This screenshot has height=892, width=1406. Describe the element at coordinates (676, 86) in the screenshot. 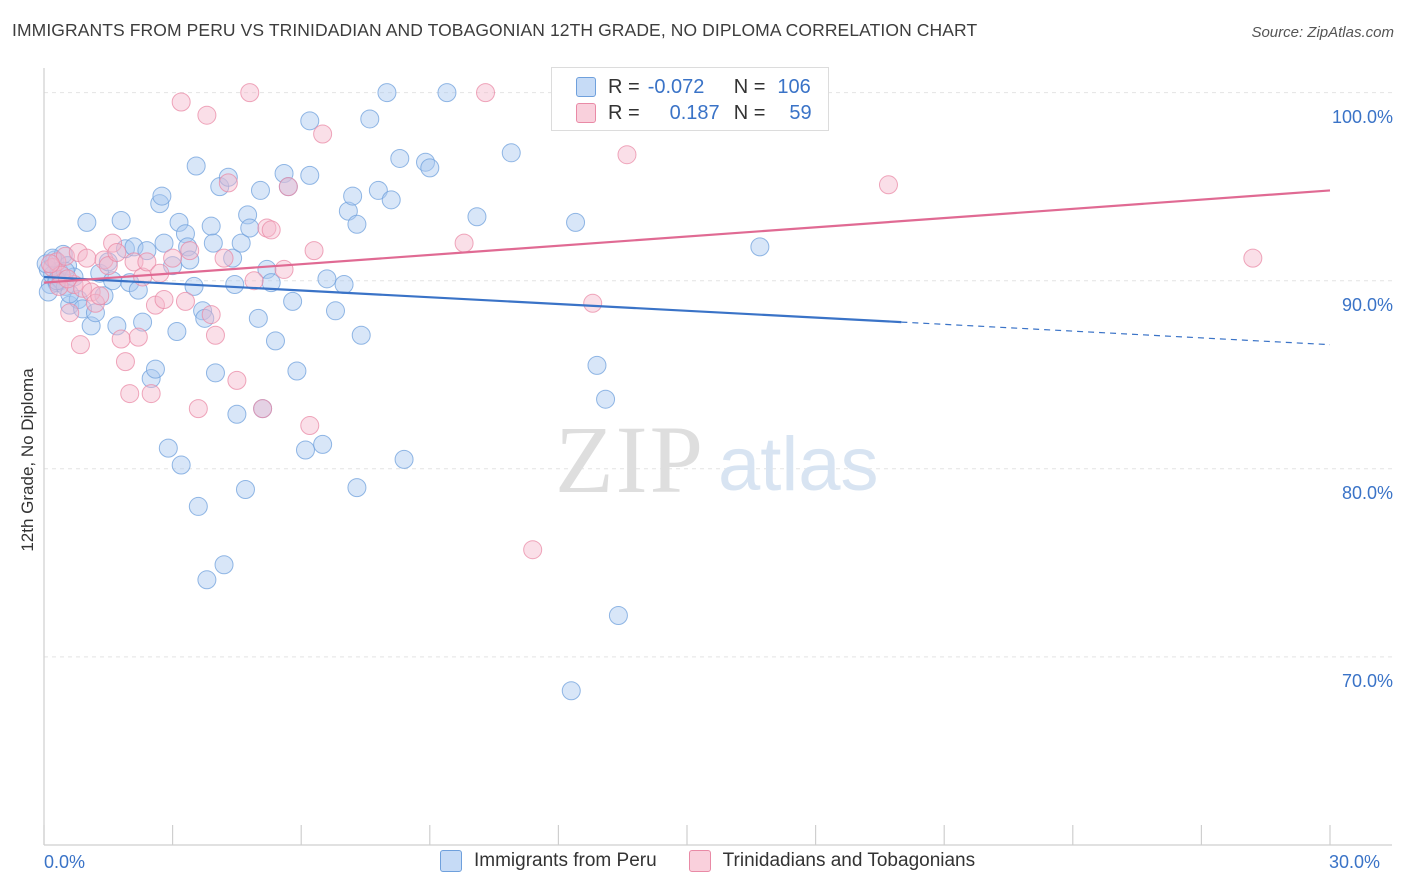

I see `r-value: -0.072` at that location.